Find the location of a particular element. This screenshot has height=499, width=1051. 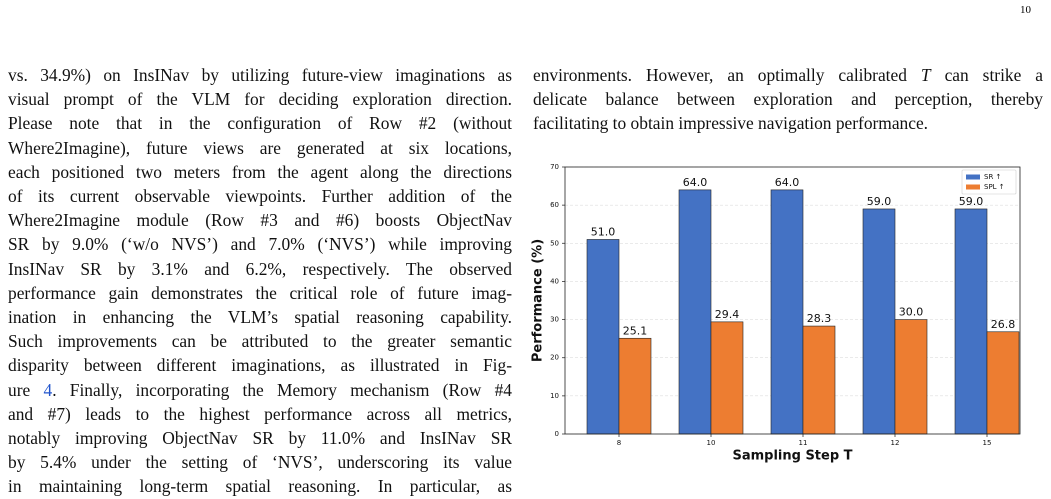

y-tick-label: 30 is located at coordinates (554, 320).